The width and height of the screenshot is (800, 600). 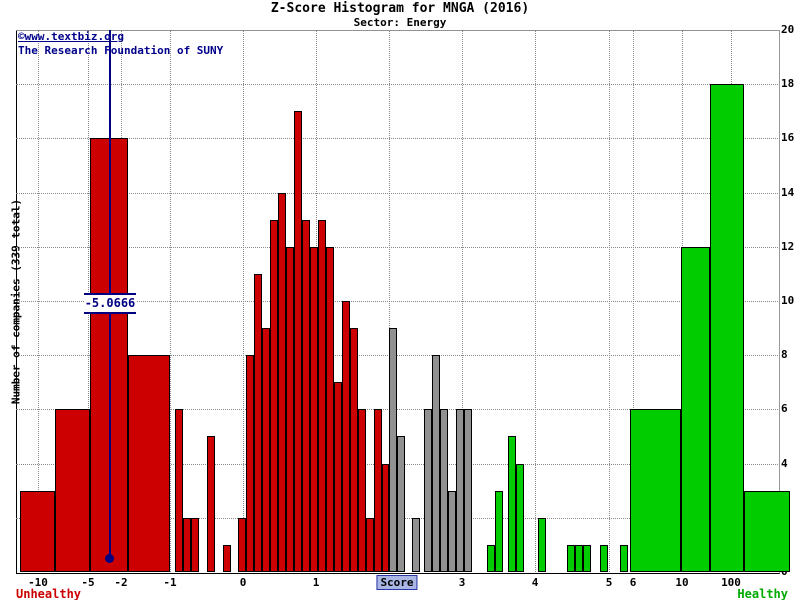 I want to click on x-tick-label: -1, so click(x=170, y=582).